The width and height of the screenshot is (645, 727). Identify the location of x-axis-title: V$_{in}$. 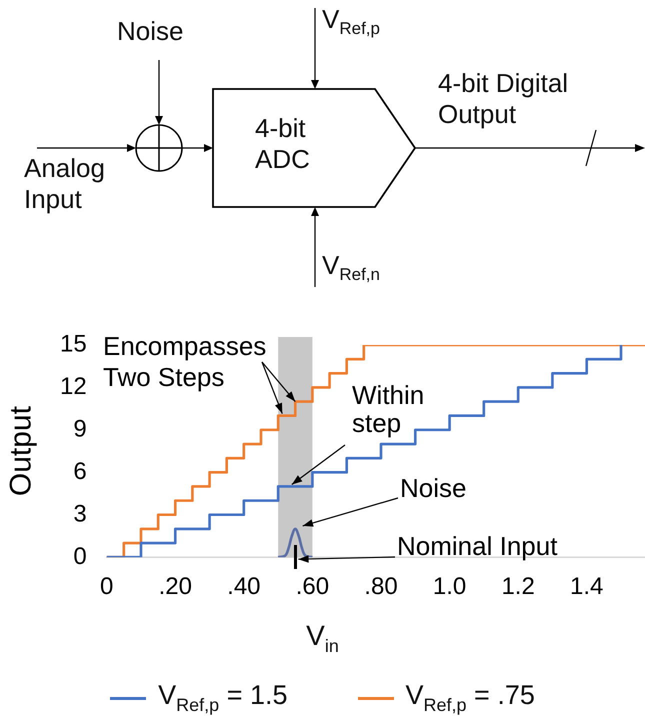
(322, 638).